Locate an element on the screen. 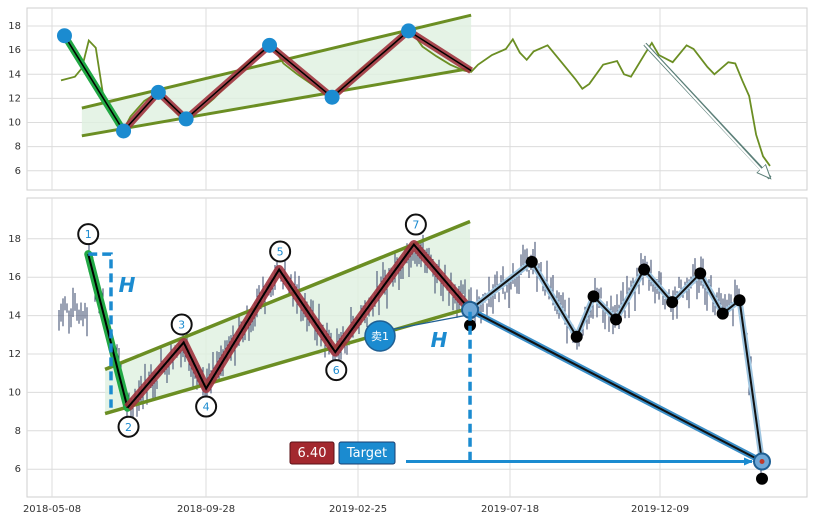 This screenshot has height=524, width=813. pivot-label-text: 3 is located at coordinates (181, 324).